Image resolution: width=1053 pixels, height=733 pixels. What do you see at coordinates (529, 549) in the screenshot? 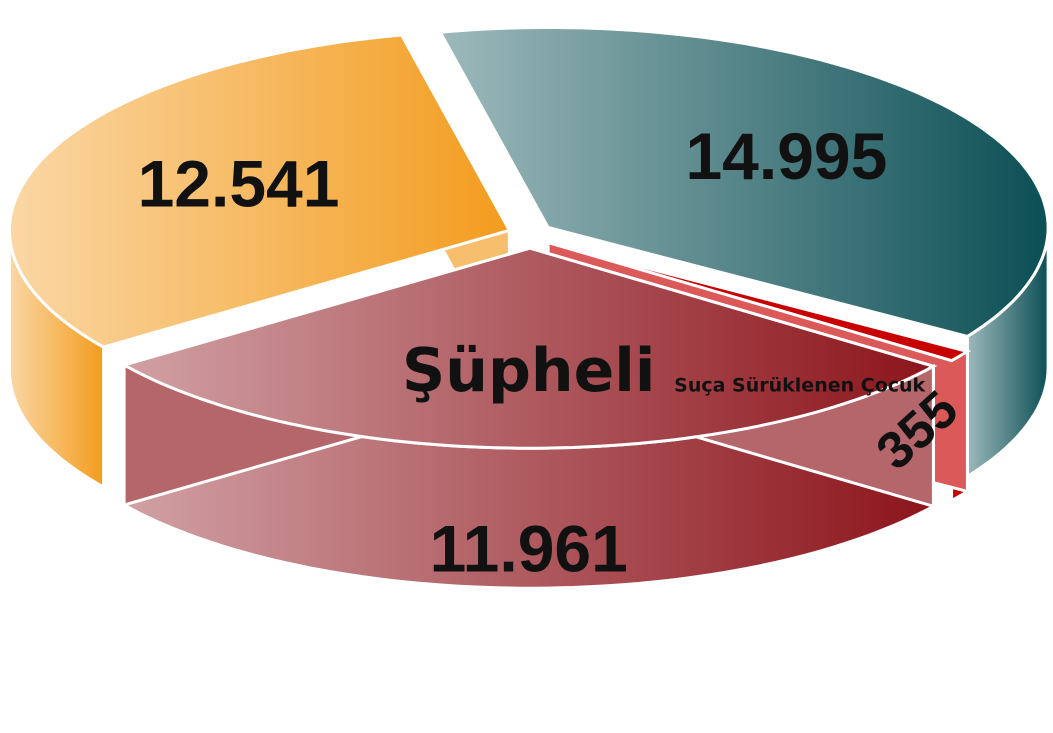
I see `value-label: 11.961` at bounding box center [529, 549].